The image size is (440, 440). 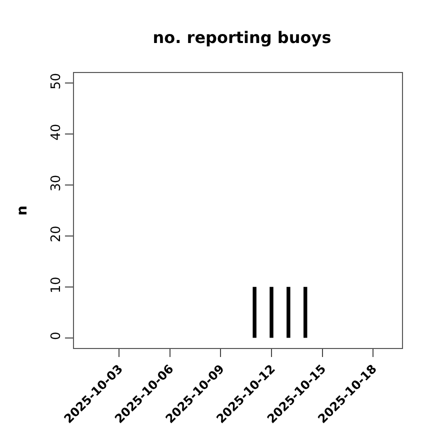 I want to click on y-axis-title: n, so click(x=22, y=211).